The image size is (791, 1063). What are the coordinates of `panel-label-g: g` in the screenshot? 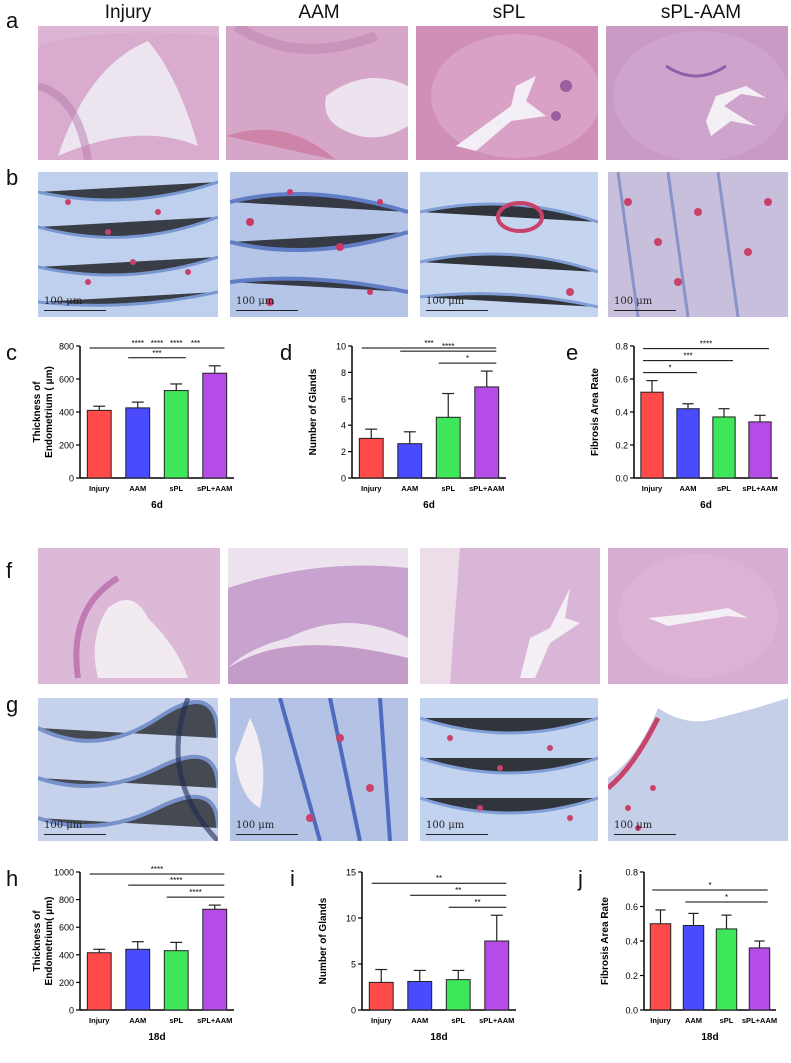 It's located at (12, 704).